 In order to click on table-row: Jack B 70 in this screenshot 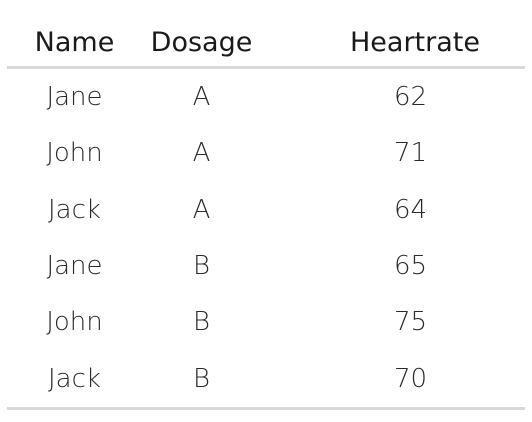, I will do `click(266, 380)`.